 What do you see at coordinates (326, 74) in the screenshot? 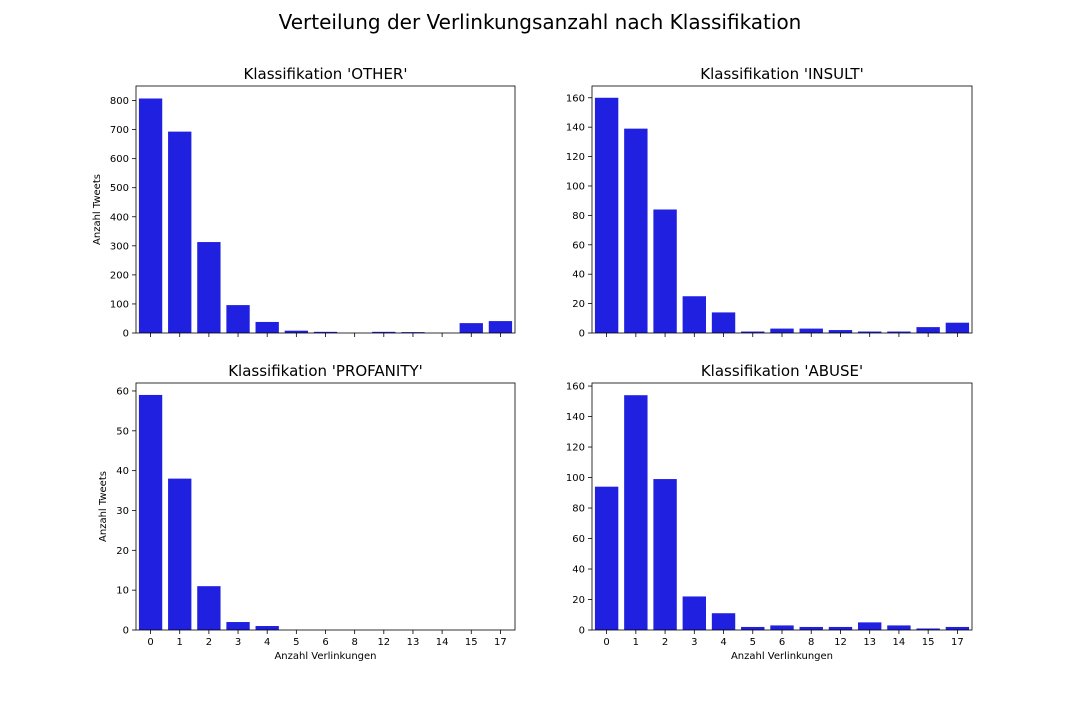
I see `panel-title: Klassifikation 'OTHER'` at bounding box center [326, 74].